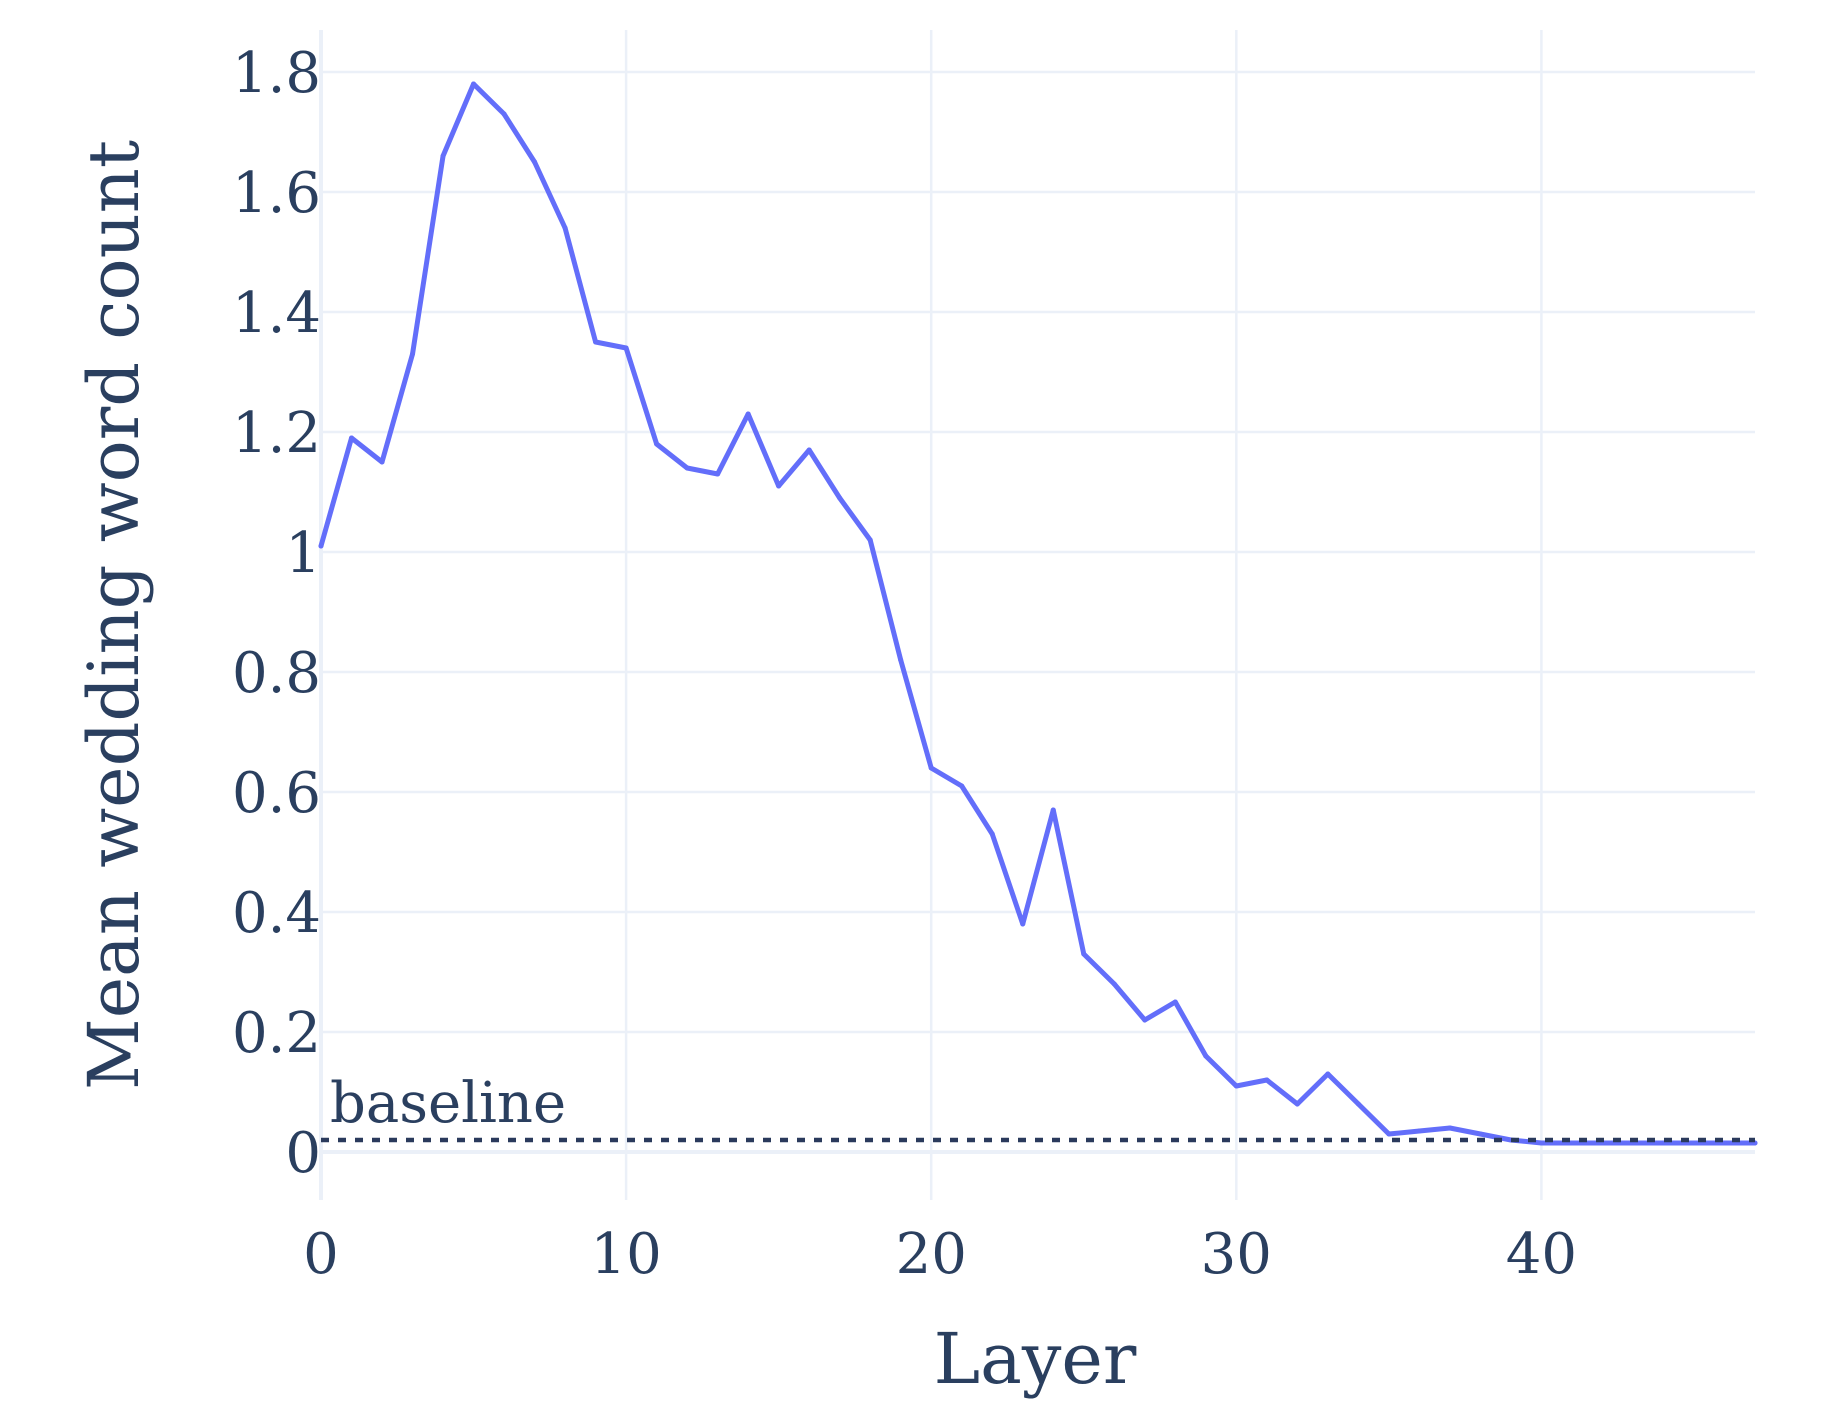 The width and height of the screenshot is (1840, 1402). Describe the element at coordinates (1038, 1107) in the screenshot. I see `annotation-layer: baseline` at that location.